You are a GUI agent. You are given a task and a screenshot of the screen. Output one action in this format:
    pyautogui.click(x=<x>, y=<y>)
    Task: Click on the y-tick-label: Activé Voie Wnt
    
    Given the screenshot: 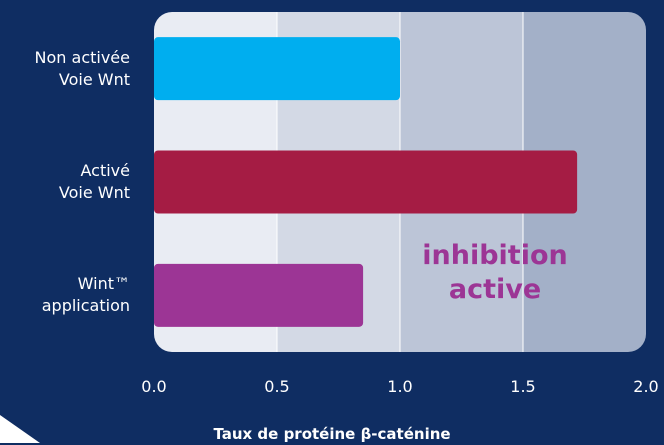 What is the action you would take?
    pyautogui.click(x=94, y=181)
    